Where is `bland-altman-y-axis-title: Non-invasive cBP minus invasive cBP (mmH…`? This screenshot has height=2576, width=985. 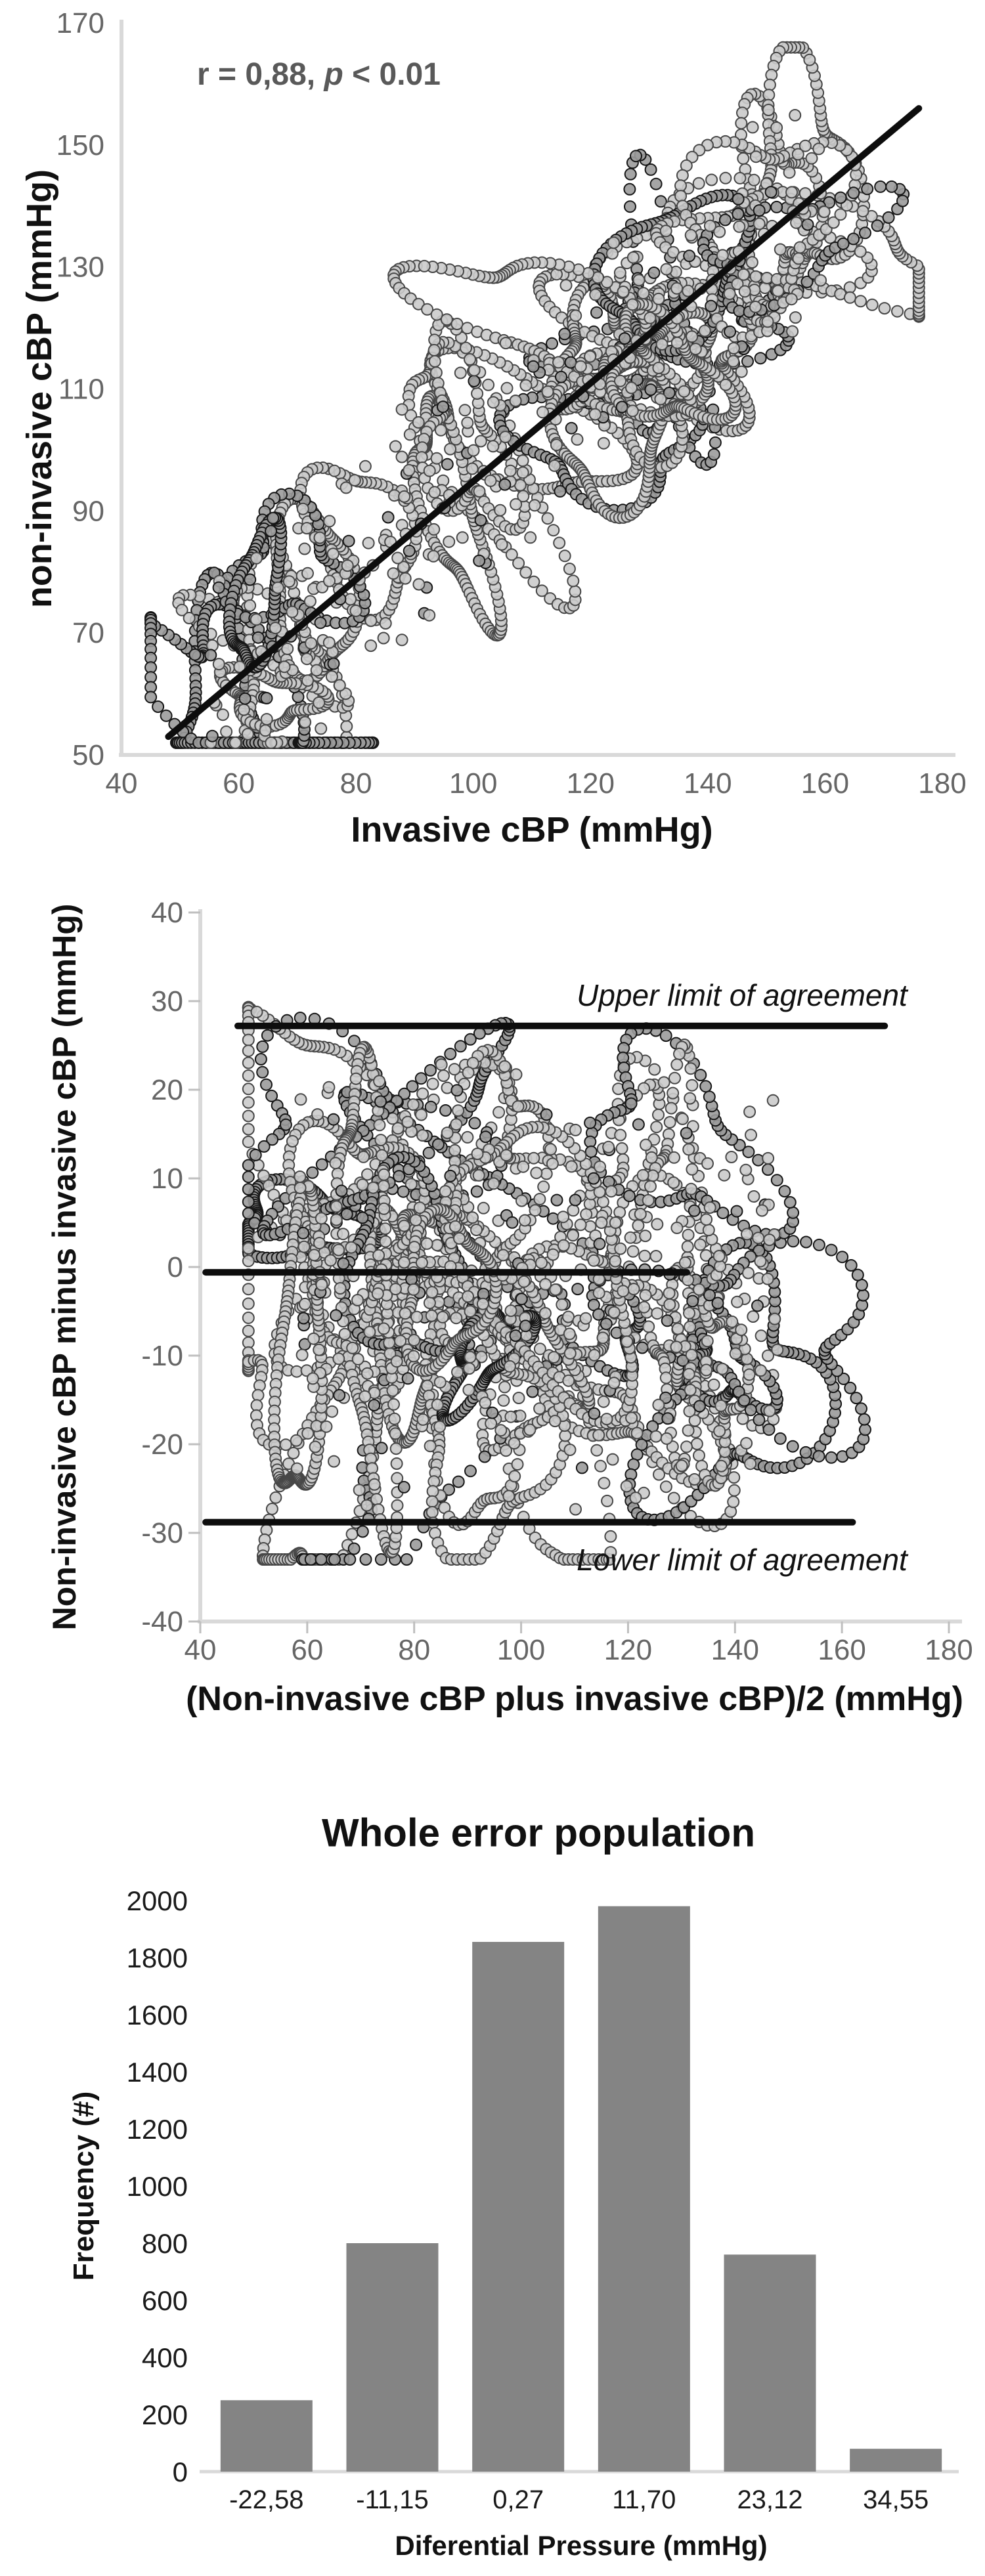 bland-altman-y-axis-title: Non-invasive cBP minus invasive cBP (mmH… is located at coordinates (64, 1267).